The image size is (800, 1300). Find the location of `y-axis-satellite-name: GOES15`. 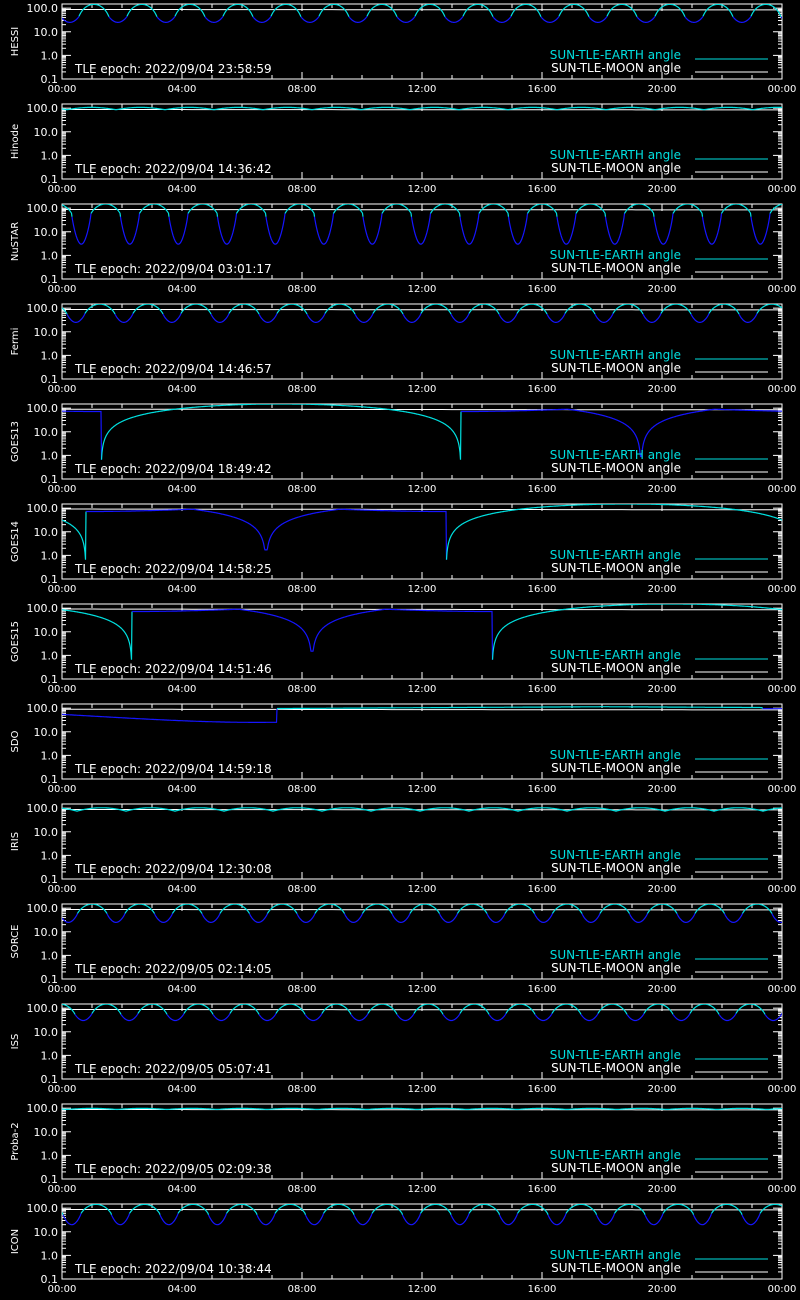

y-axis-satellite-name: GOES15 is located at coordinates (15, 641).